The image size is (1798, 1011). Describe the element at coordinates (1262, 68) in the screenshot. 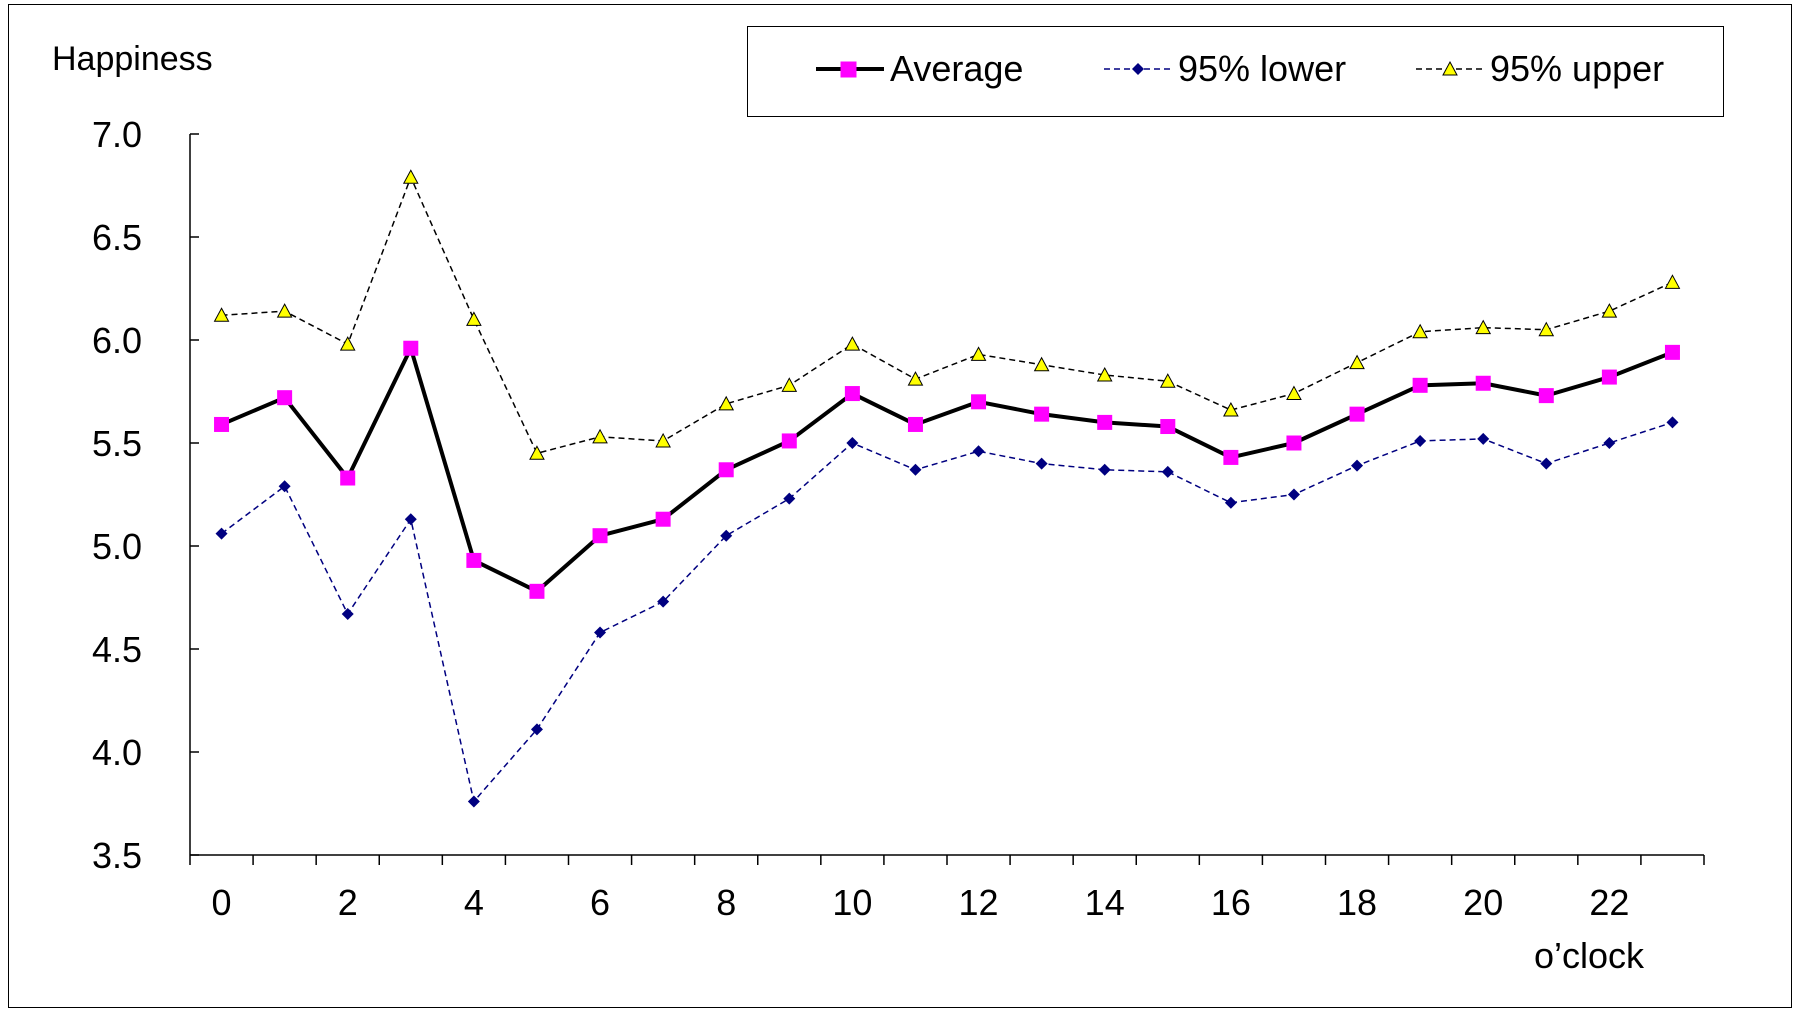

I see `legend-label-95-lower: 95% lower` at that location.